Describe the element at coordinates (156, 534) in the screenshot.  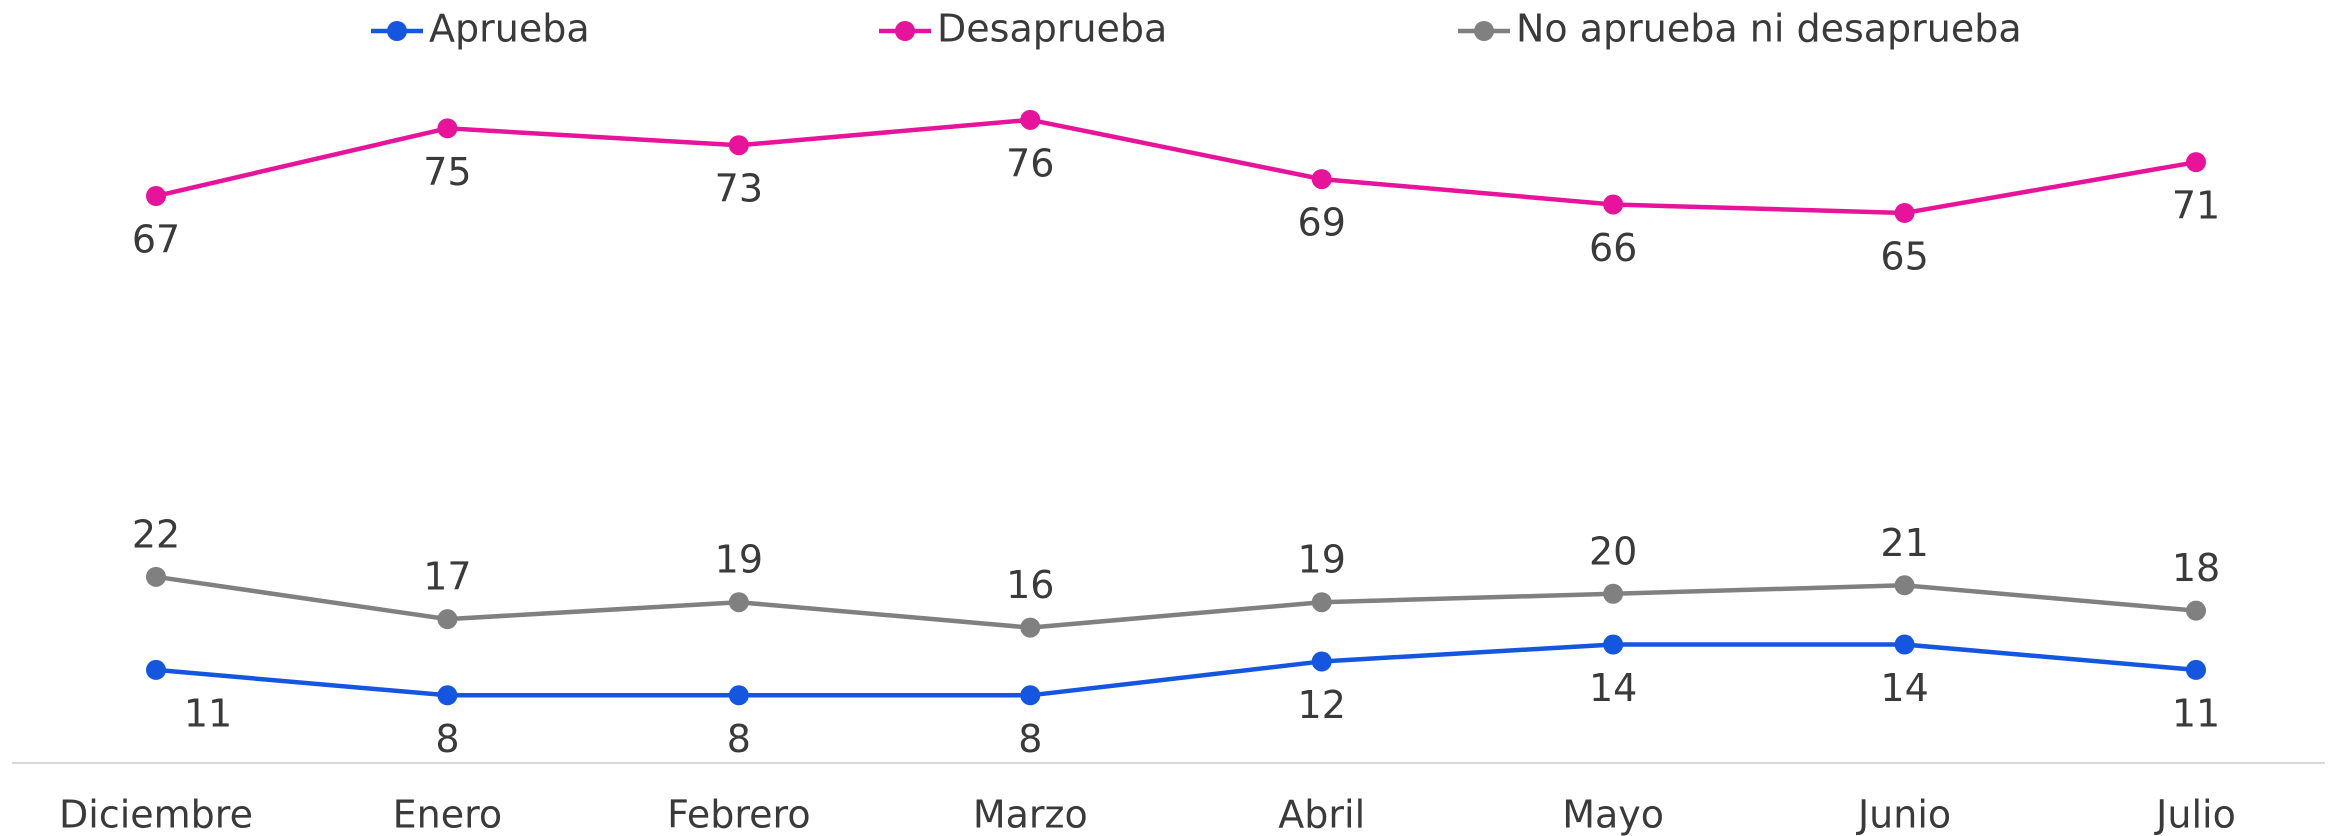
I see `data-label: 22` at that location.